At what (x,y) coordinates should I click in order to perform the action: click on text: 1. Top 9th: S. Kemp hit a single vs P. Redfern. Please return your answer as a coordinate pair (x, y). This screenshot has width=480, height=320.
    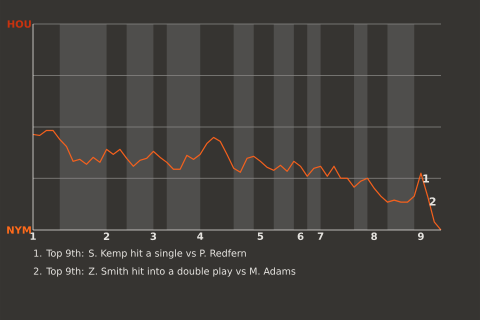
    Looking at the image, I should click on (140, 254).